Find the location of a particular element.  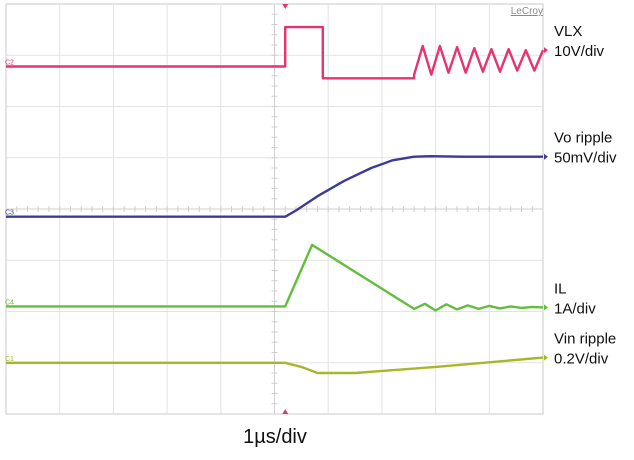

trace-vin-ripple is located at coordinates (275, 365).